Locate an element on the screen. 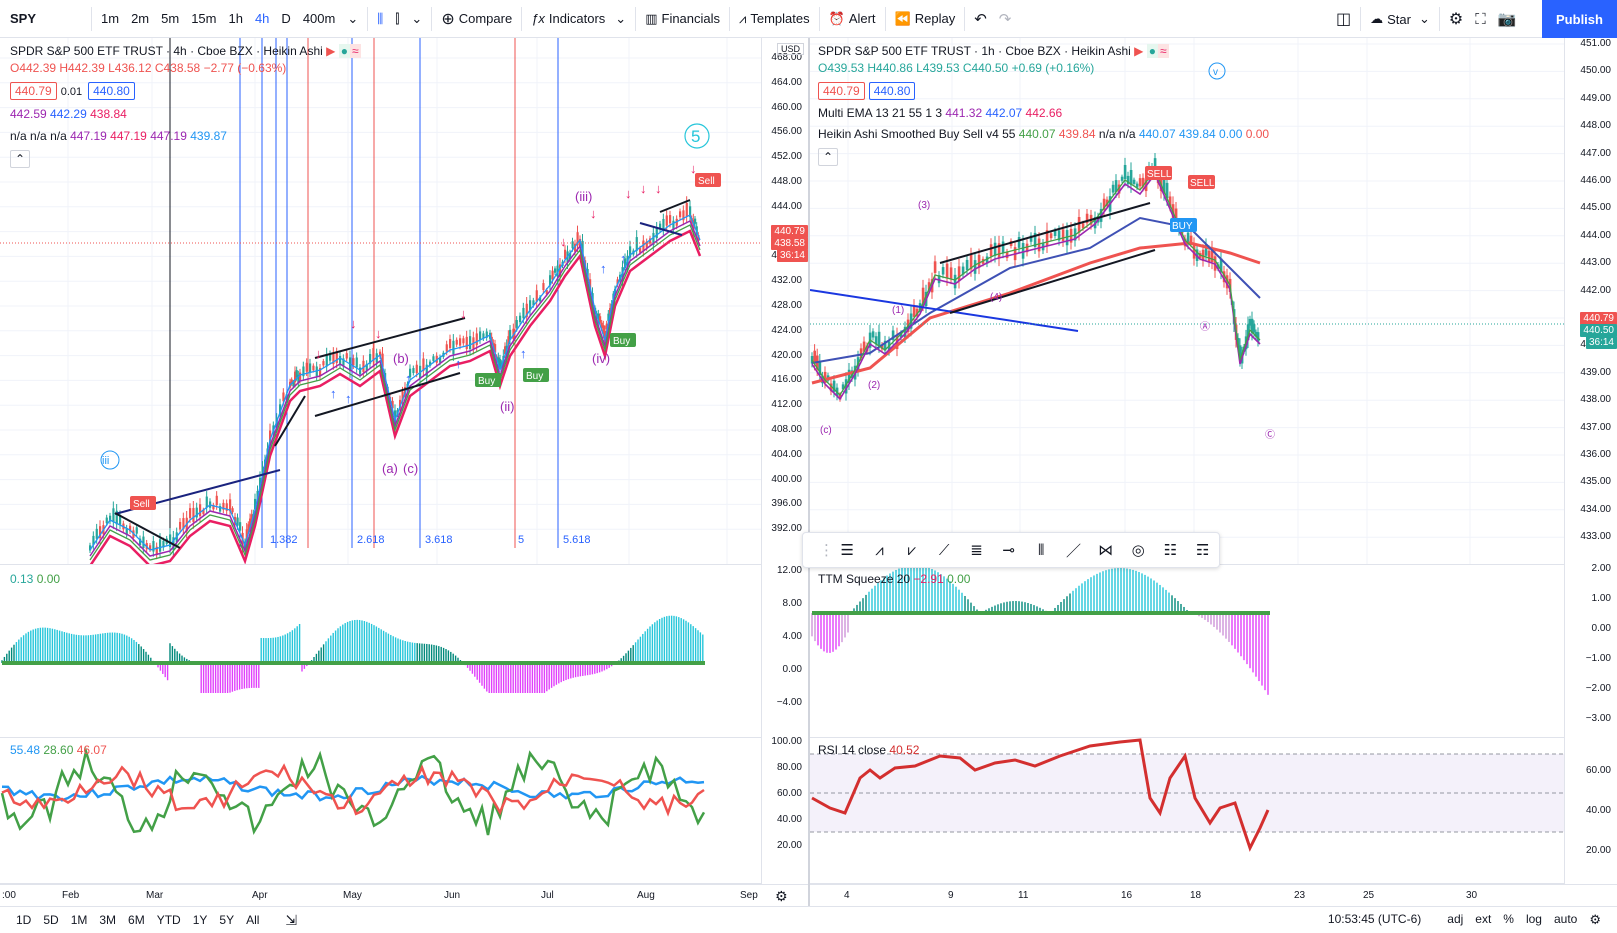  currency-label: USD is located at coordinates (790, 49).